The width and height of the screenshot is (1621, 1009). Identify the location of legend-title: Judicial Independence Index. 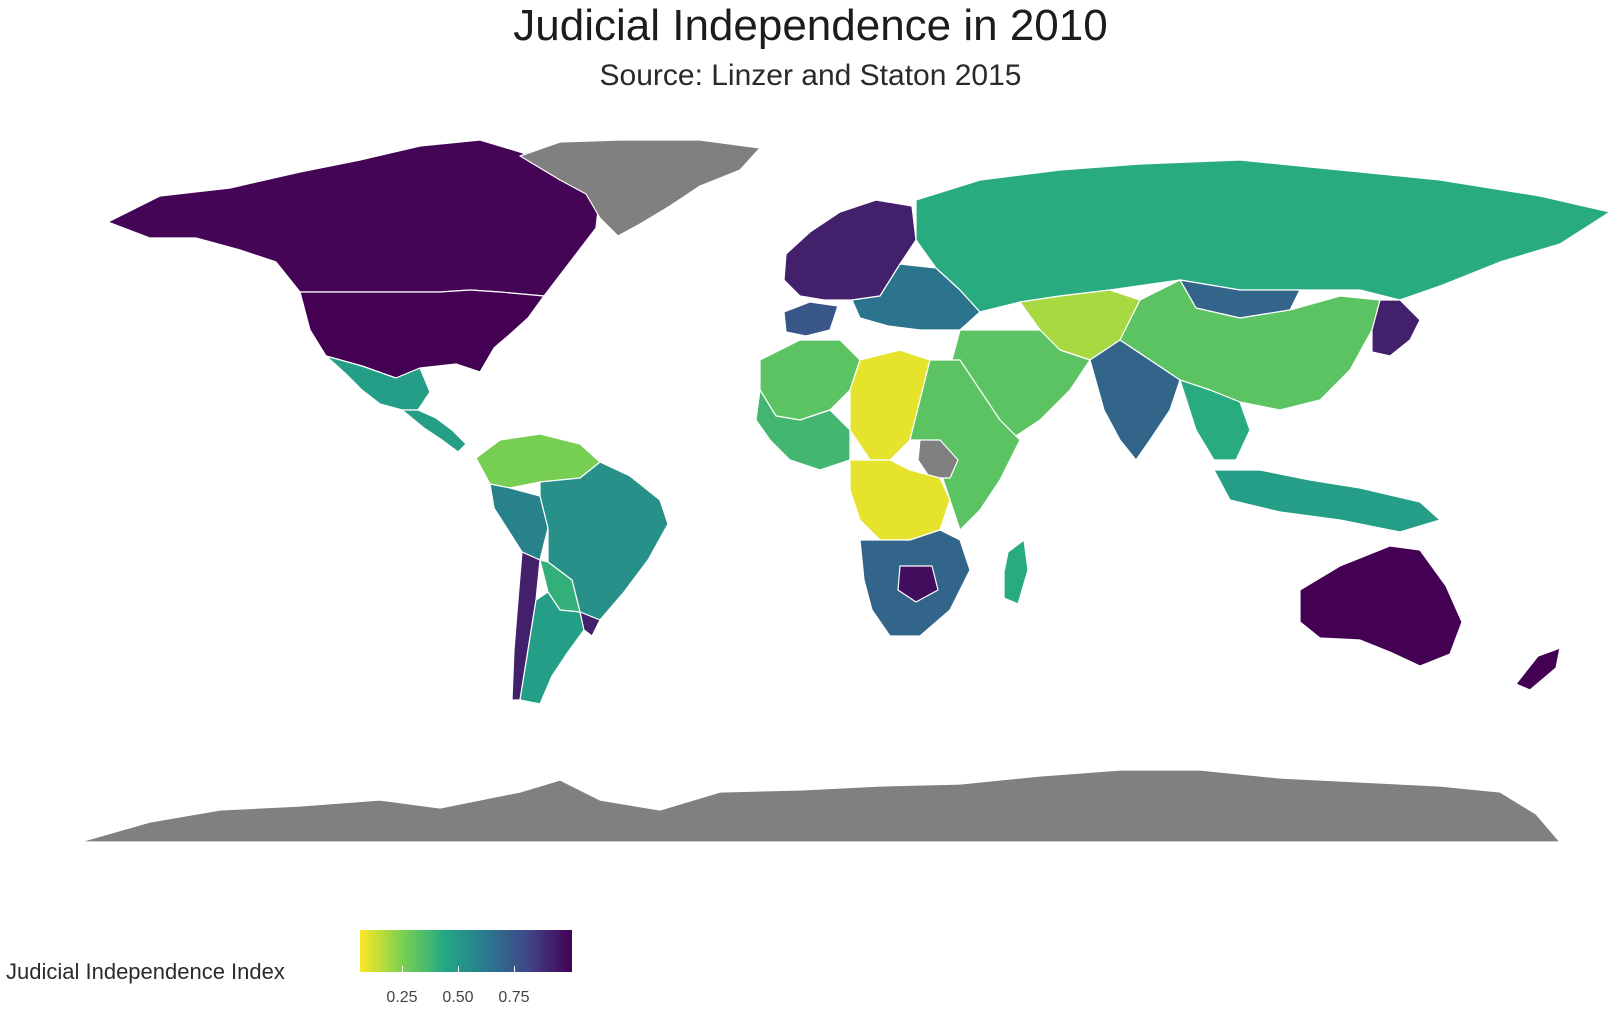
(145, 971).